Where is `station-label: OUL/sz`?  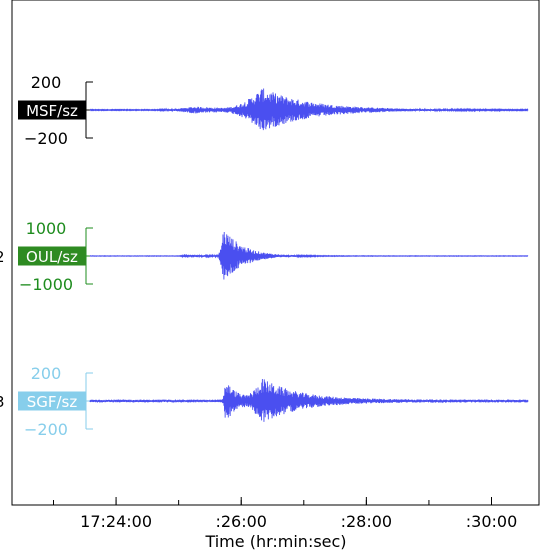
station-label: OUL/sz is located at coordinates (52, 257).